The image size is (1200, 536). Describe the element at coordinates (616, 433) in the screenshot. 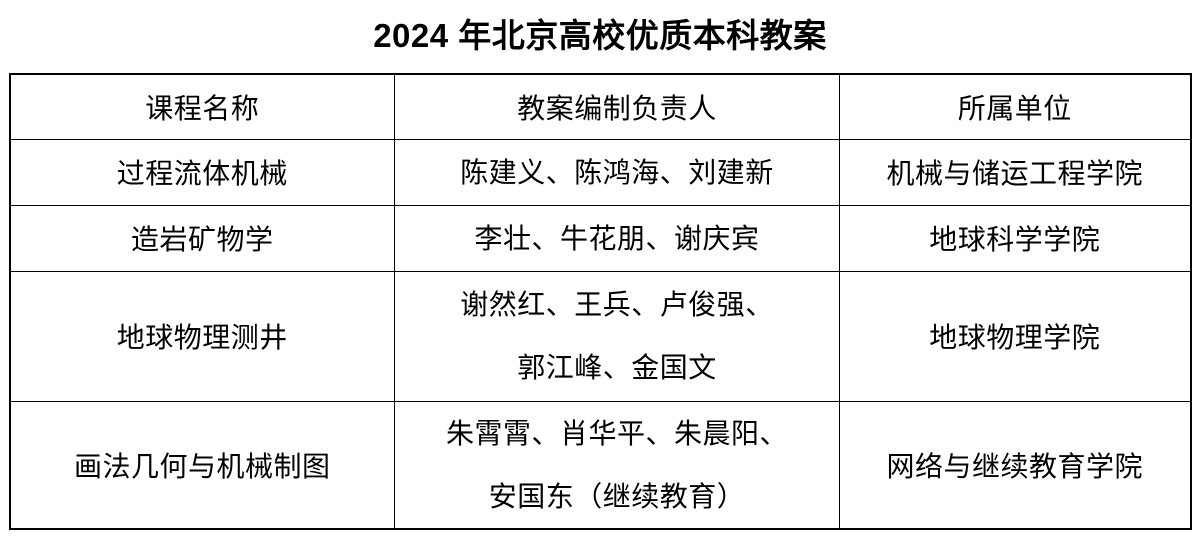

I see `leaders-line: 朱霄霄、肖华平、朱晨阳、` at that location.